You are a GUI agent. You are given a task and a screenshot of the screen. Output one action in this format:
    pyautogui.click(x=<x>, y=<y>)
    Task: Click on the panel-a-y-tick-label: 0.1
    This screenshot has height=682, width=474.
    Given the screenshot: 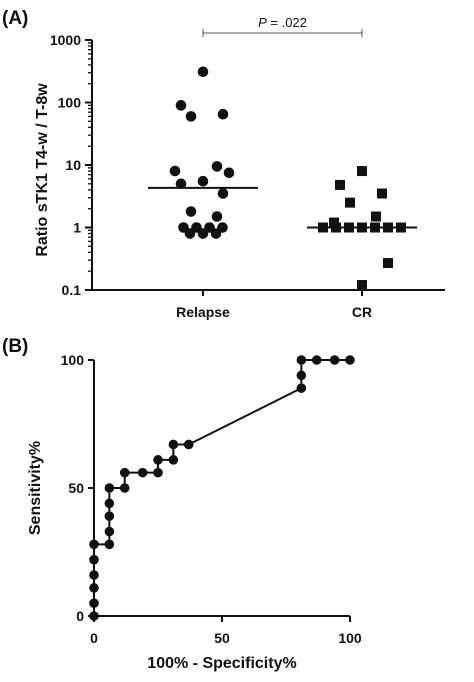 What is the action you would take?
    pyautogui.click(x=72, y=290)
    